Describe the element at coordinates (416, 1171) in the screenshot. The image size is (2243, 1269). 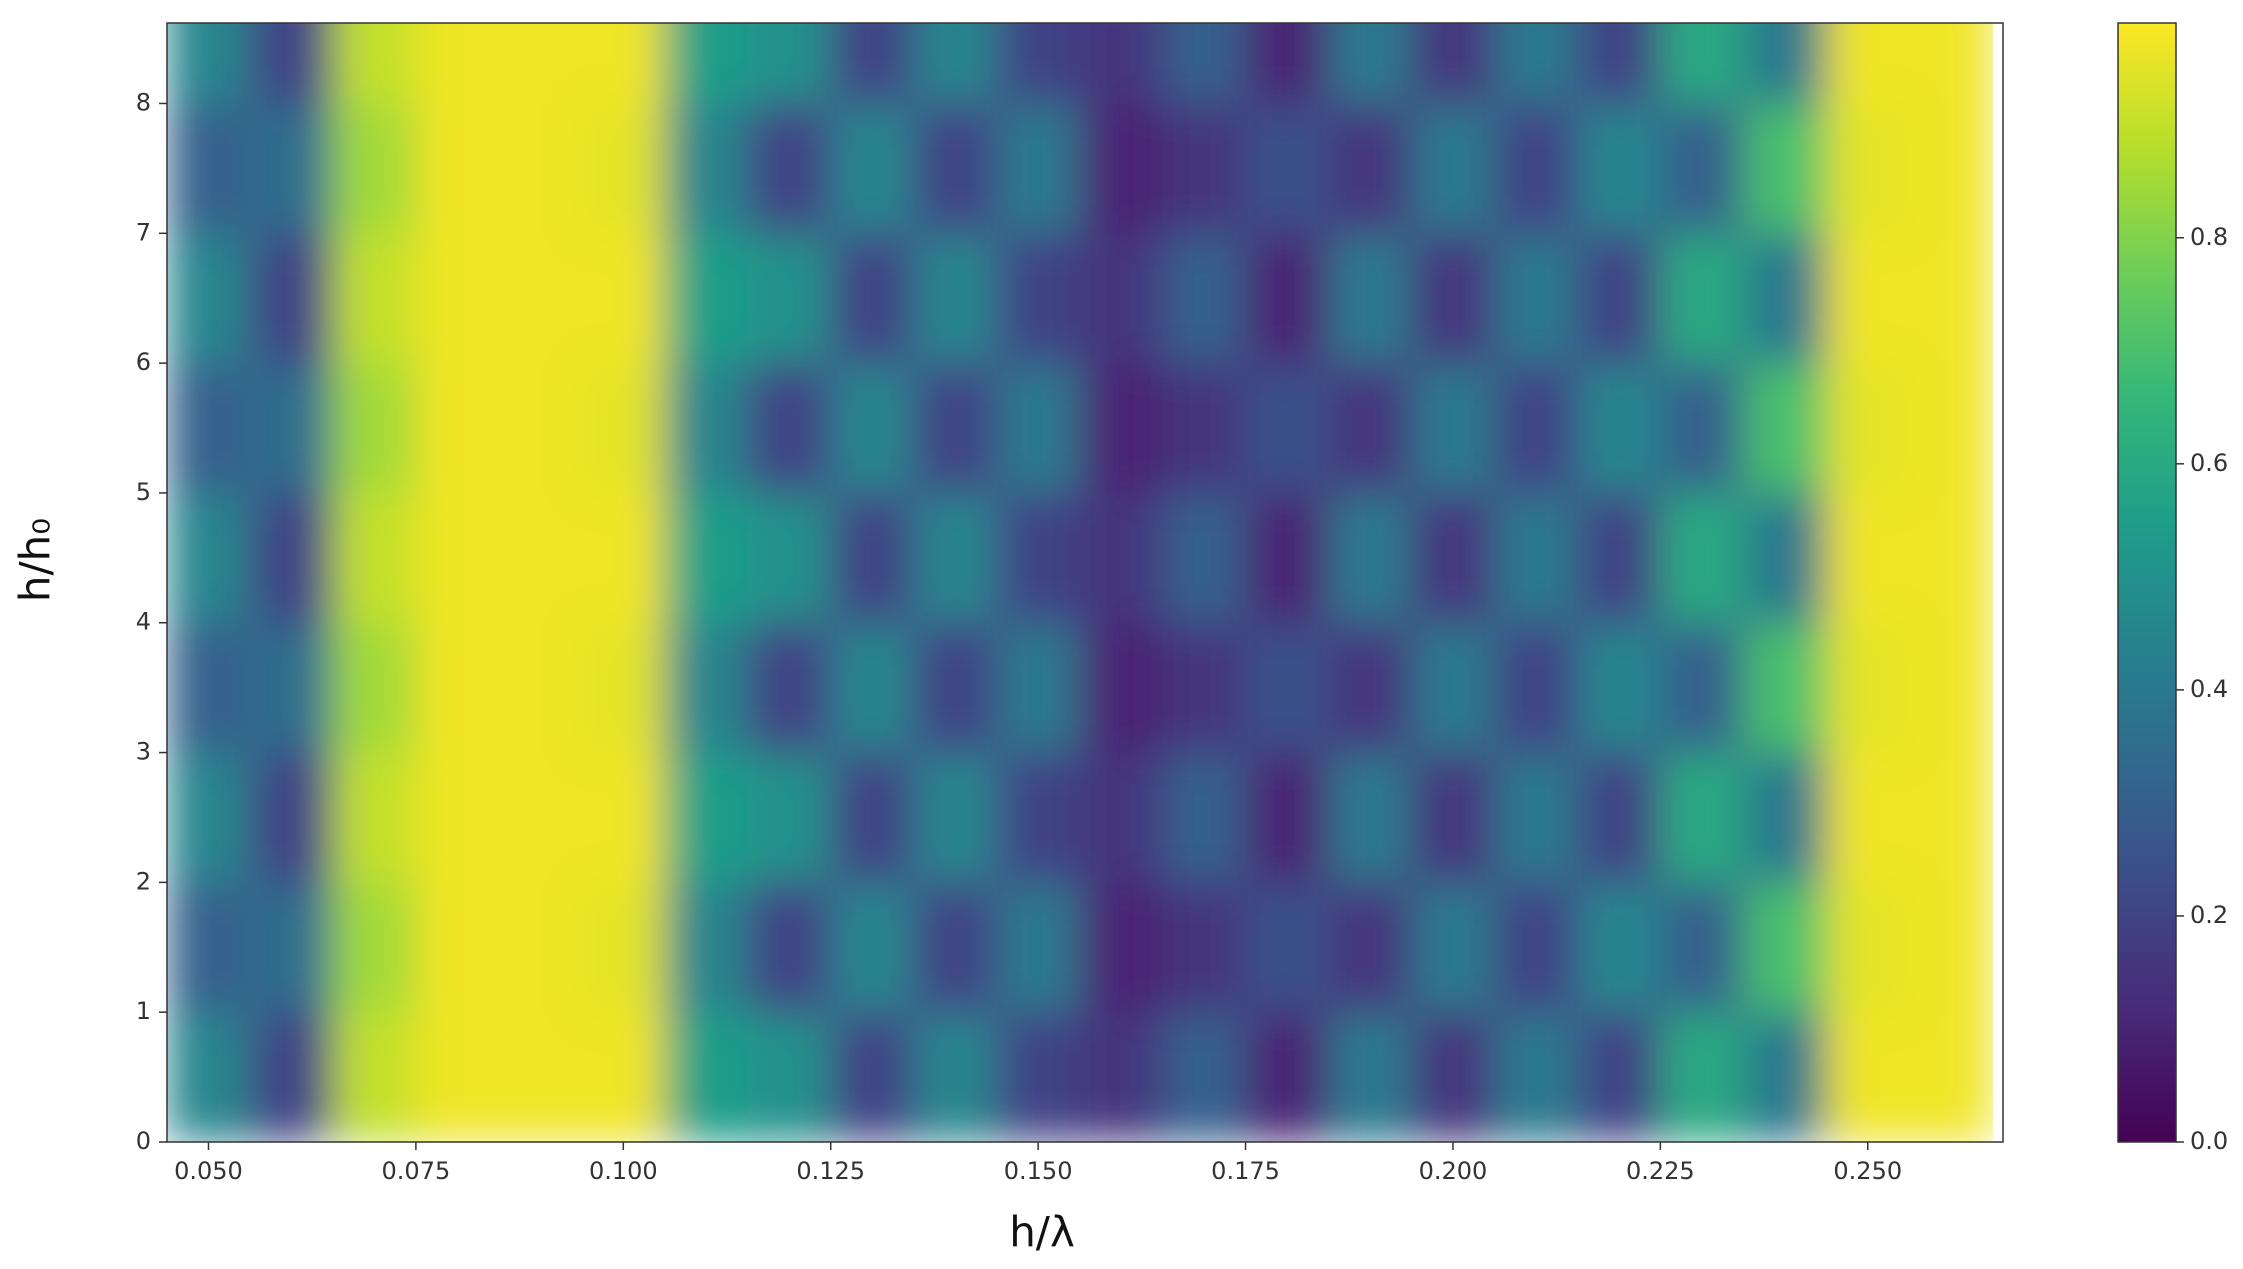
I see `x-tick-label: 0.075` at that location.